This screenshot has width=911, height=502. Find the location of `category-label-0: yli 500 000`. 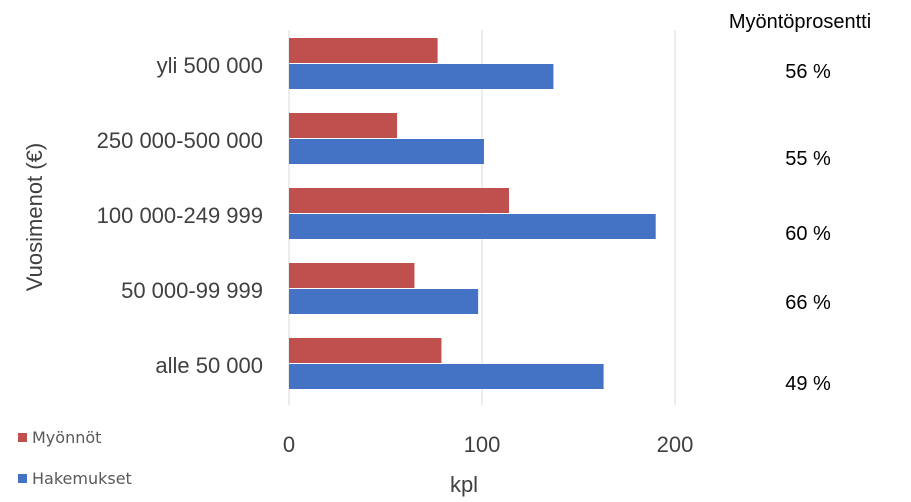

category-label-0: yli 500 000 is located at coordinates (210, 65).